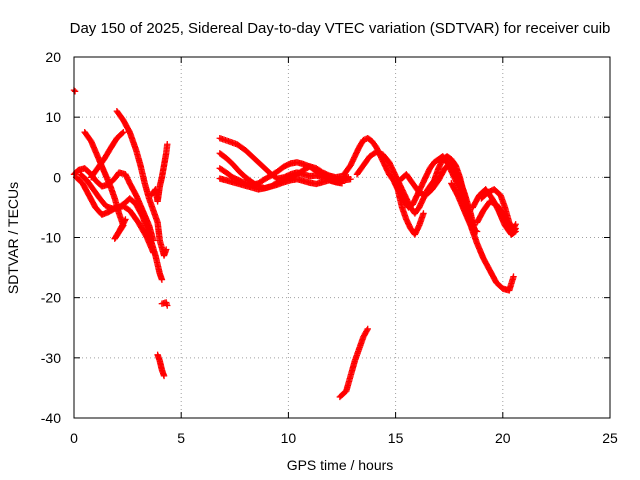 The height and width of the screenshot is (480, 640). Describe the element at coordinates (53, 57) in the screenshot. I see `y-tick-label: 20` at that location.